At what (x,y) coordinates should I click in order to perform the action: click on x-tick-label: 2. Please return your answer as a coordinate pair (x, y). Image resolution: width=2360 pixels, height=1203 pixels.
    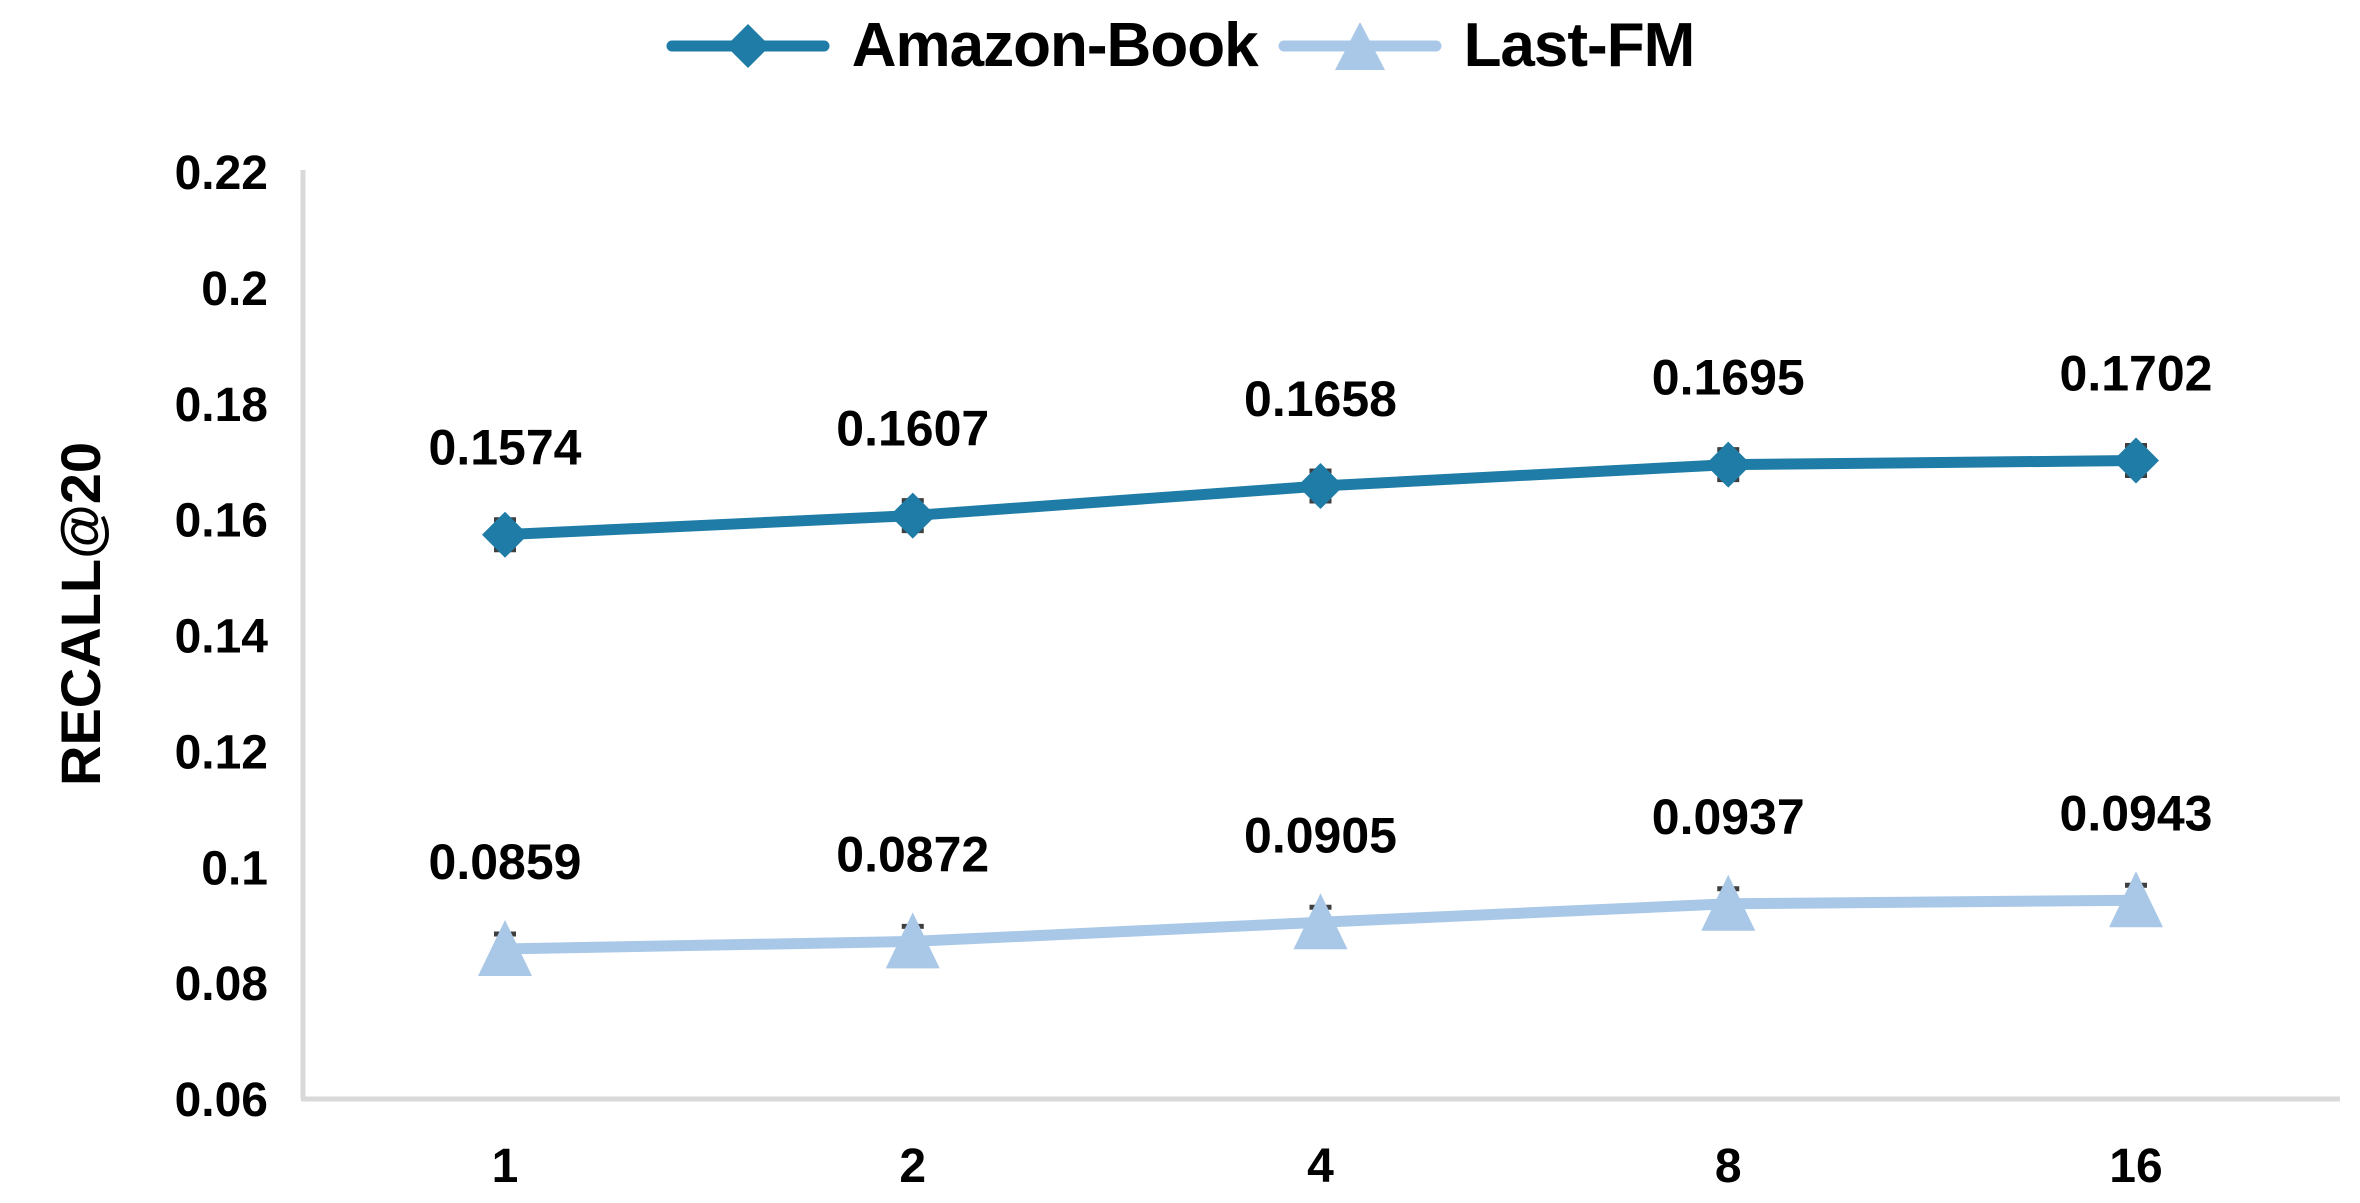
    Looking at the image, I should click on (912, 1166).